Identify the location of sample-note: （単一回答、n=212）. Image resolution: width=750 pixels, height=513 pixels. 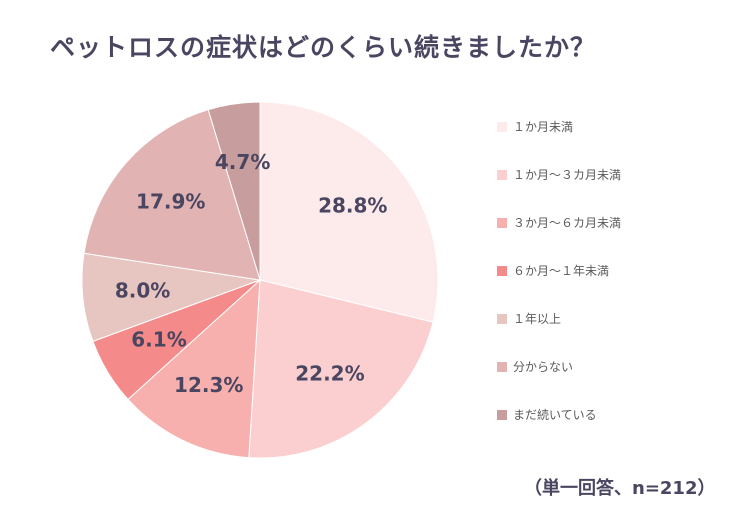
(619, 487).